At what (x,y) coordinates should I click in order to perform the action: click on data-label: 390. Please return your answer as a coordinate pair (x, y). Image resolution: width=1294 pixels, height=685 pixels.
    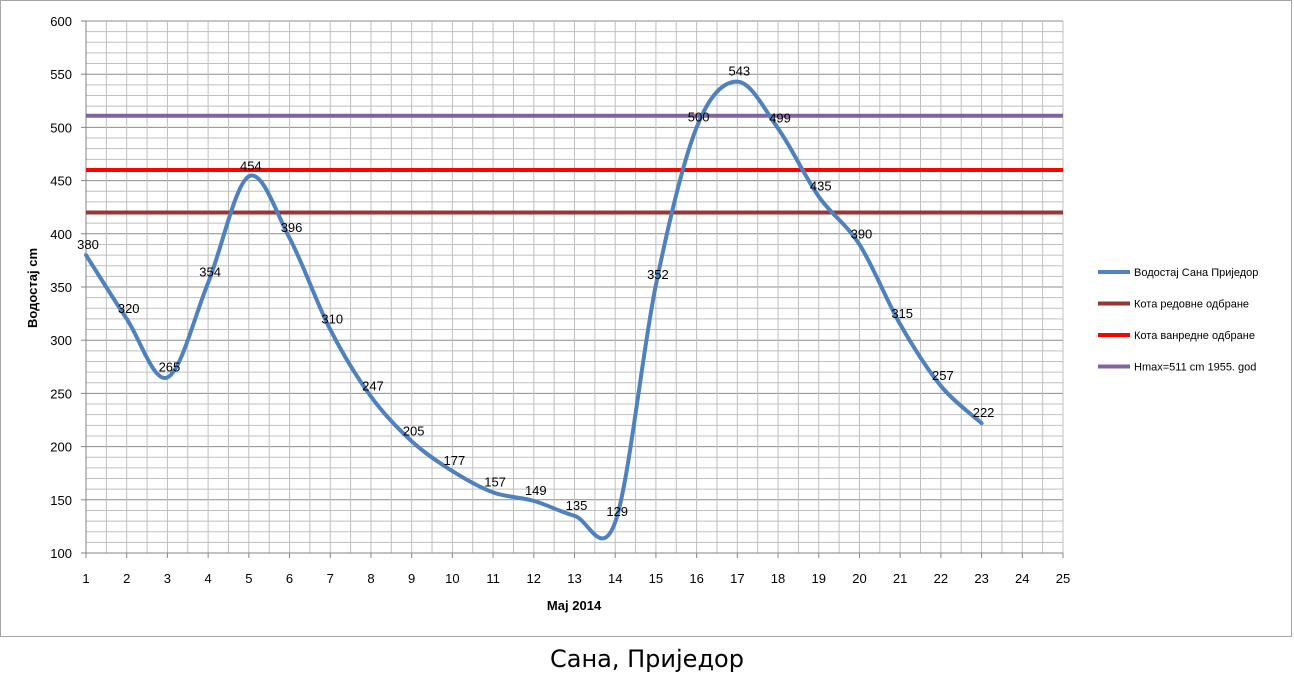
    Looking at the image, I should click on (862, 233).